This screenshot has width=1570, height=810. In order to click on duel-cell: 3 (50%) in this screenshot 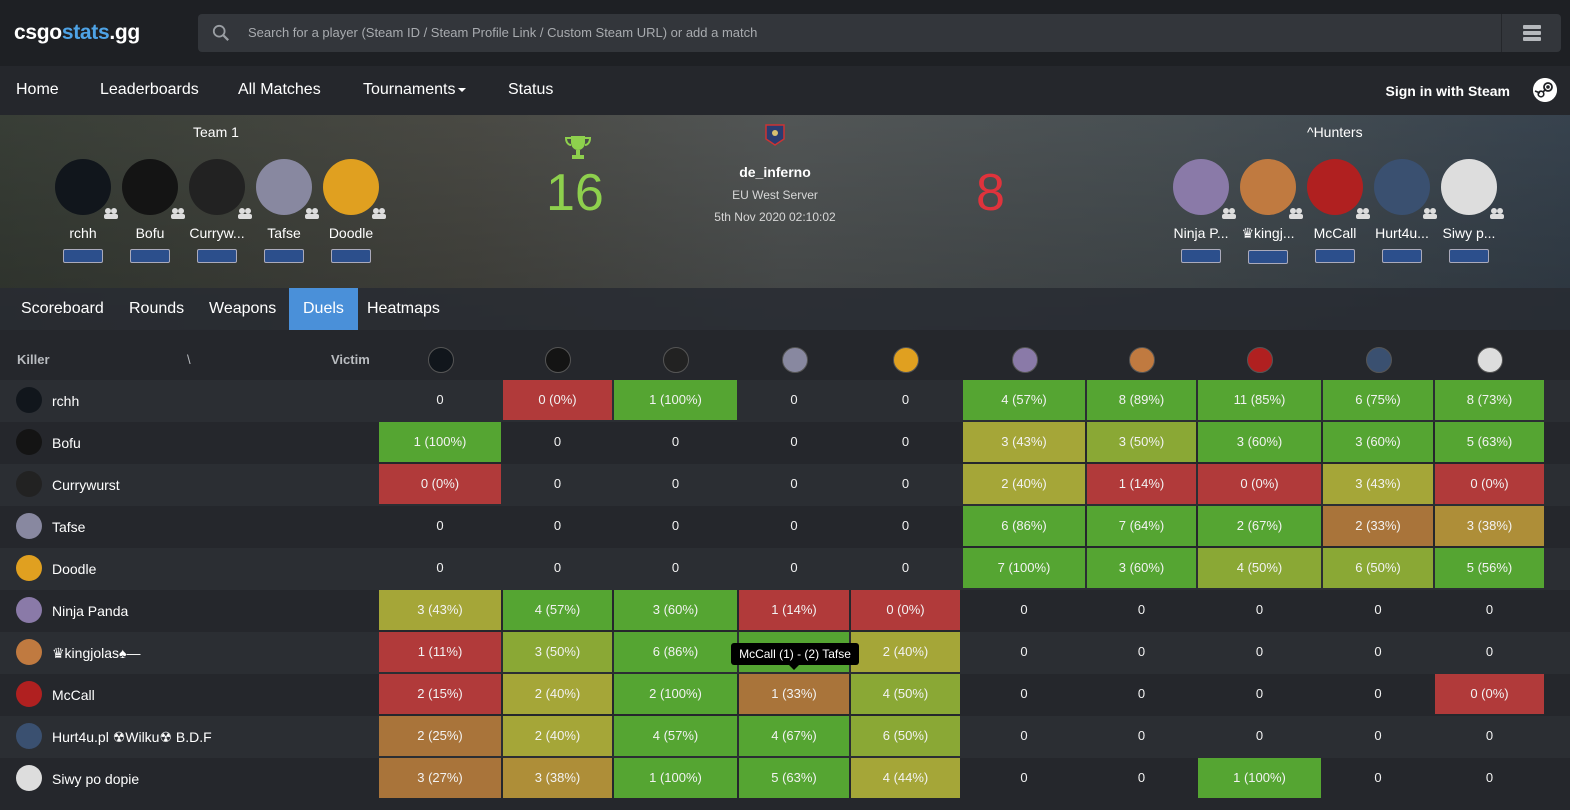, I will do `click(557, 652)`.